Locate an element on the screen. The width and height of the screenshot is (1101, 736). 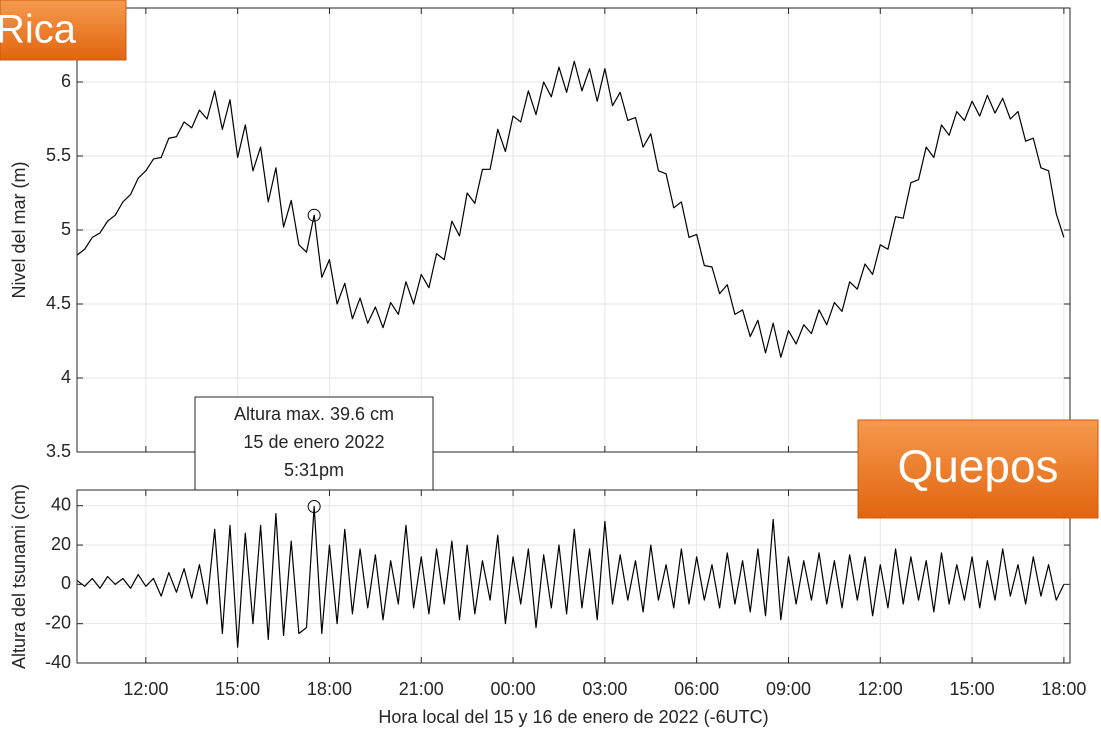
y-tick-label: 4.5 is located at coordinates (58, 303).